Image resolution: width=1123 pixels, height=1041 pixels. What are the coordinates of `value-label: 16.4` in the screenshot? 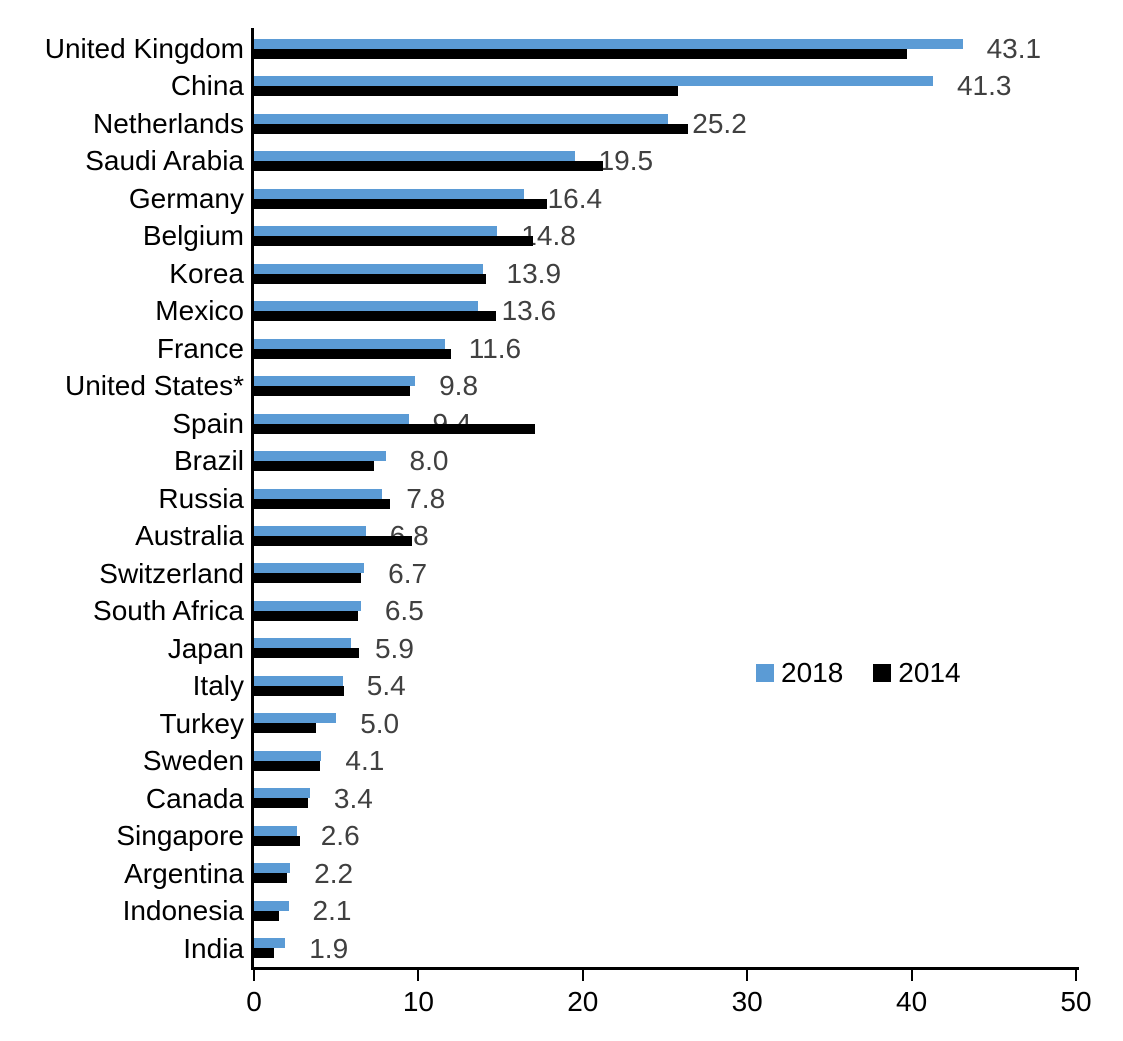 It's located at (575, 198).